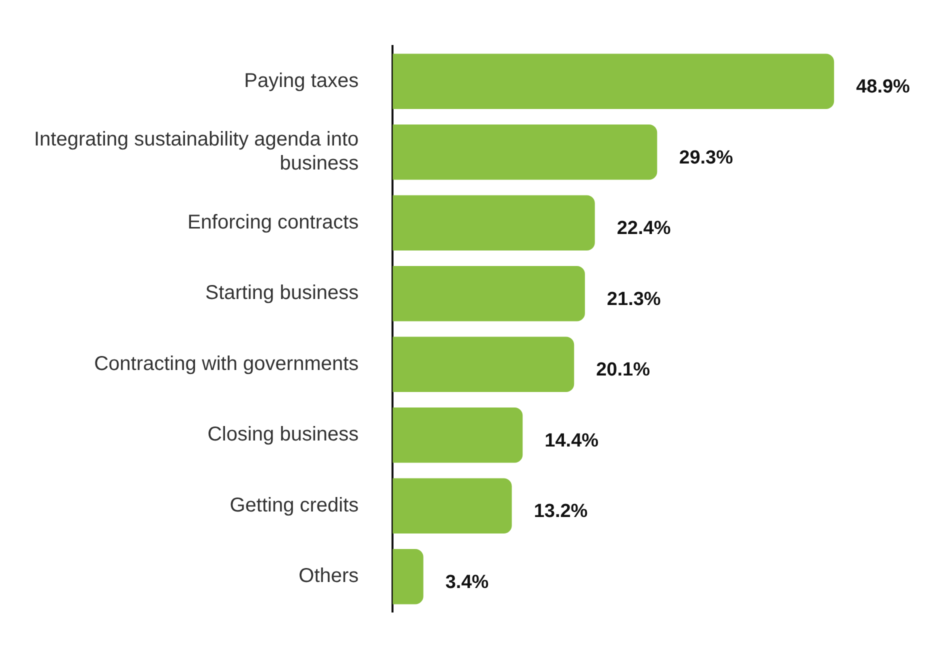 The height and width of the screenshot is (658, 944). What do you see at coordinates (226, 363) in the screenshot?
I see `y-tick-label: Contracting with governments` at bounding box center [226, 363].